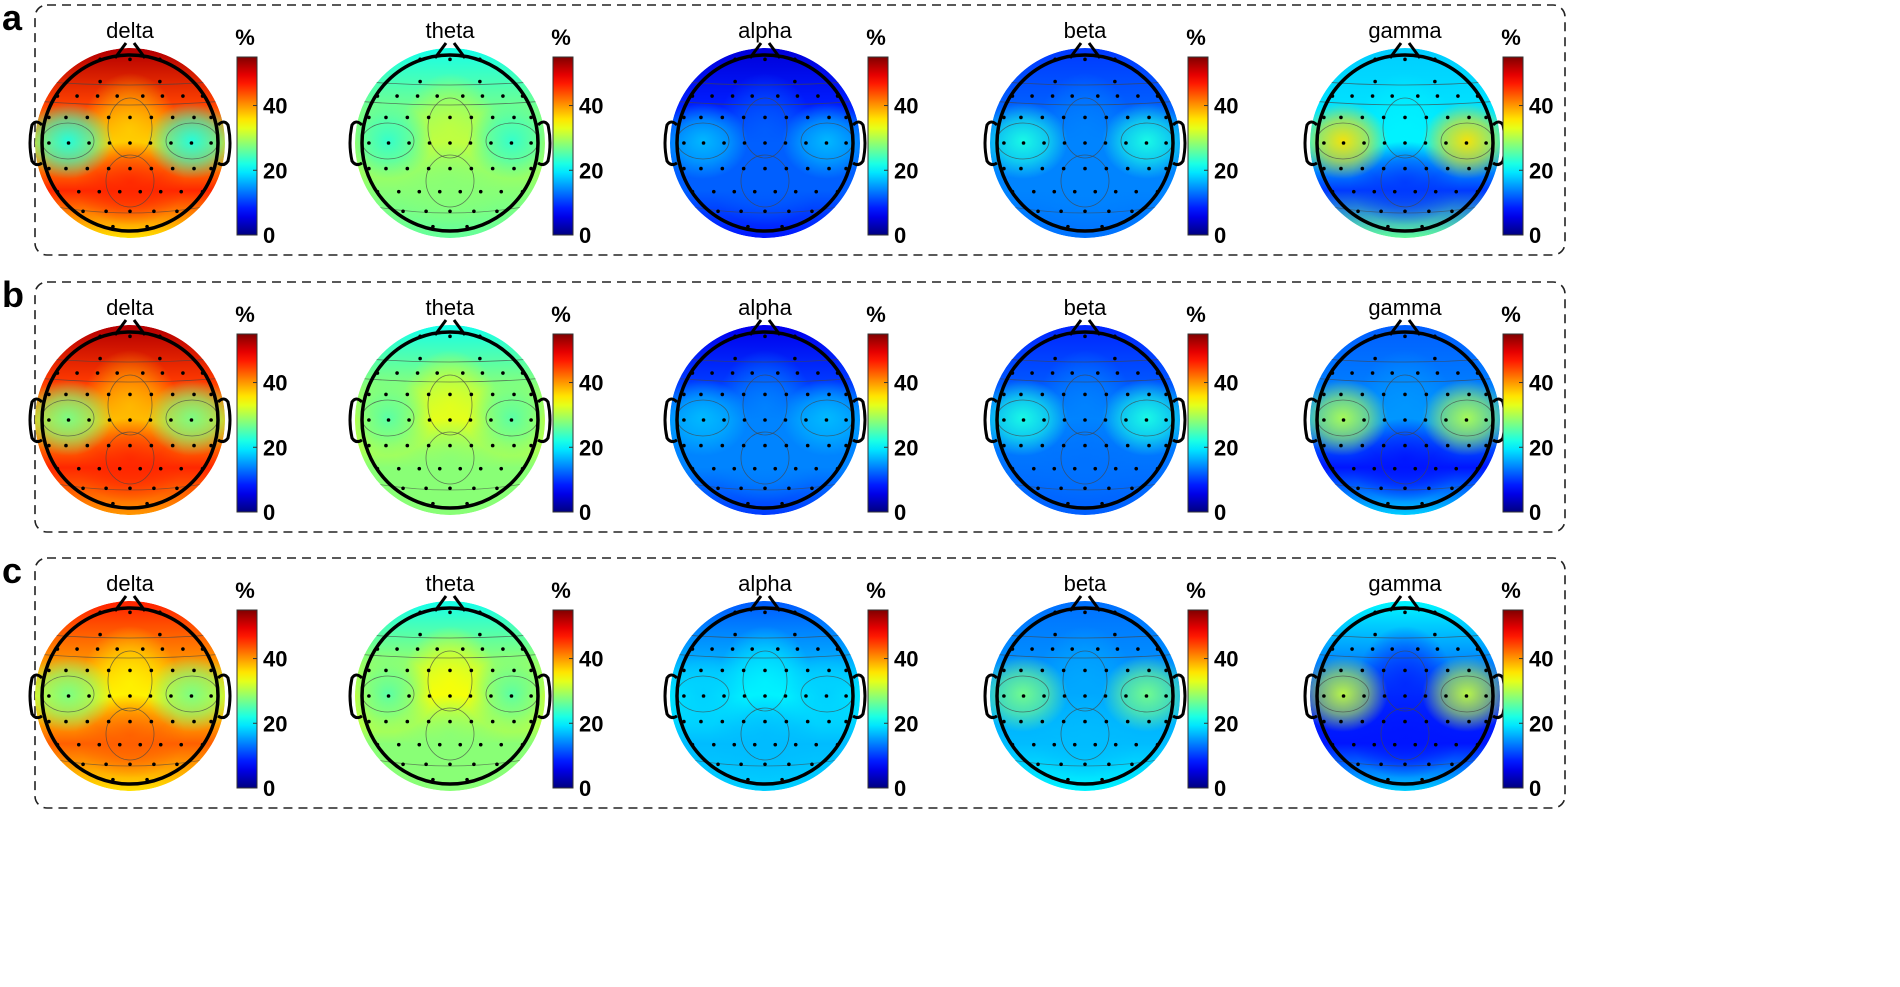 The width and height of the screenshot is (1900, 987). What do you see at coordinates (1513, 423) in the screenshot?
I see `colorbar` at bounding box center [1513, 423].